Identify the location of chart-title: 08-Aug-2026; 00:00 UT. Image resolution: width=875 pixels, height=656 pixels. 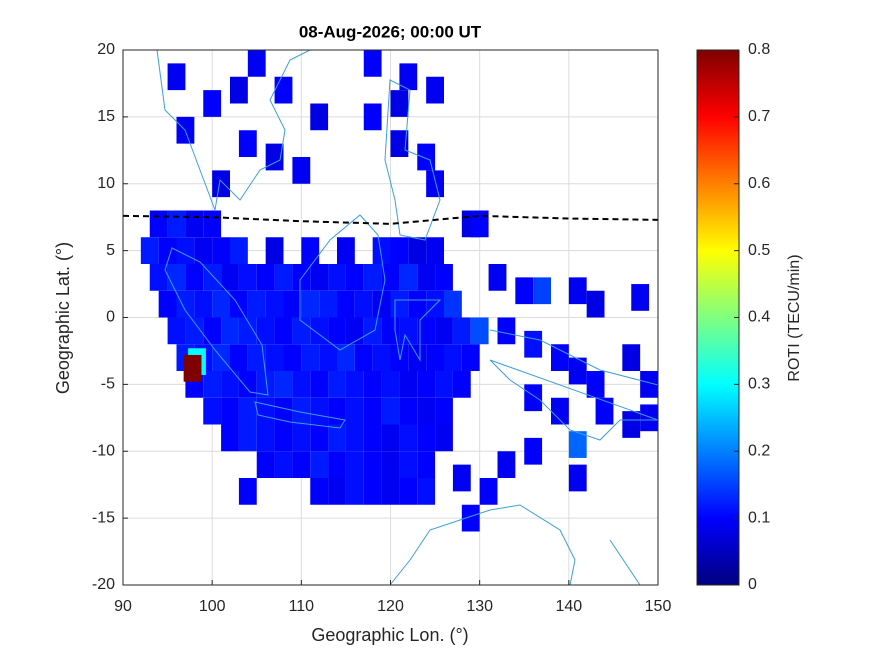
(390, 31).